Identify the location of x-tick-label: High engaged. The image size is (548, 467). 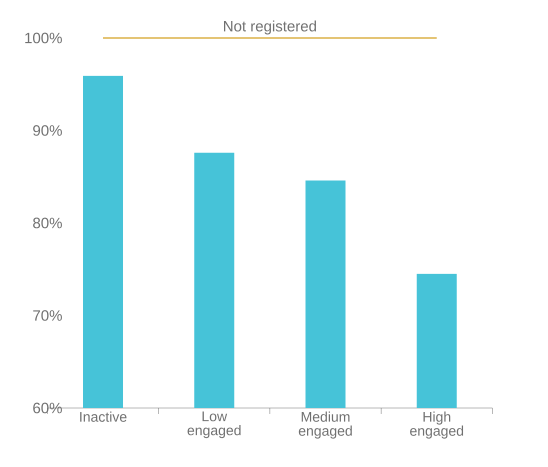
(437, 425).